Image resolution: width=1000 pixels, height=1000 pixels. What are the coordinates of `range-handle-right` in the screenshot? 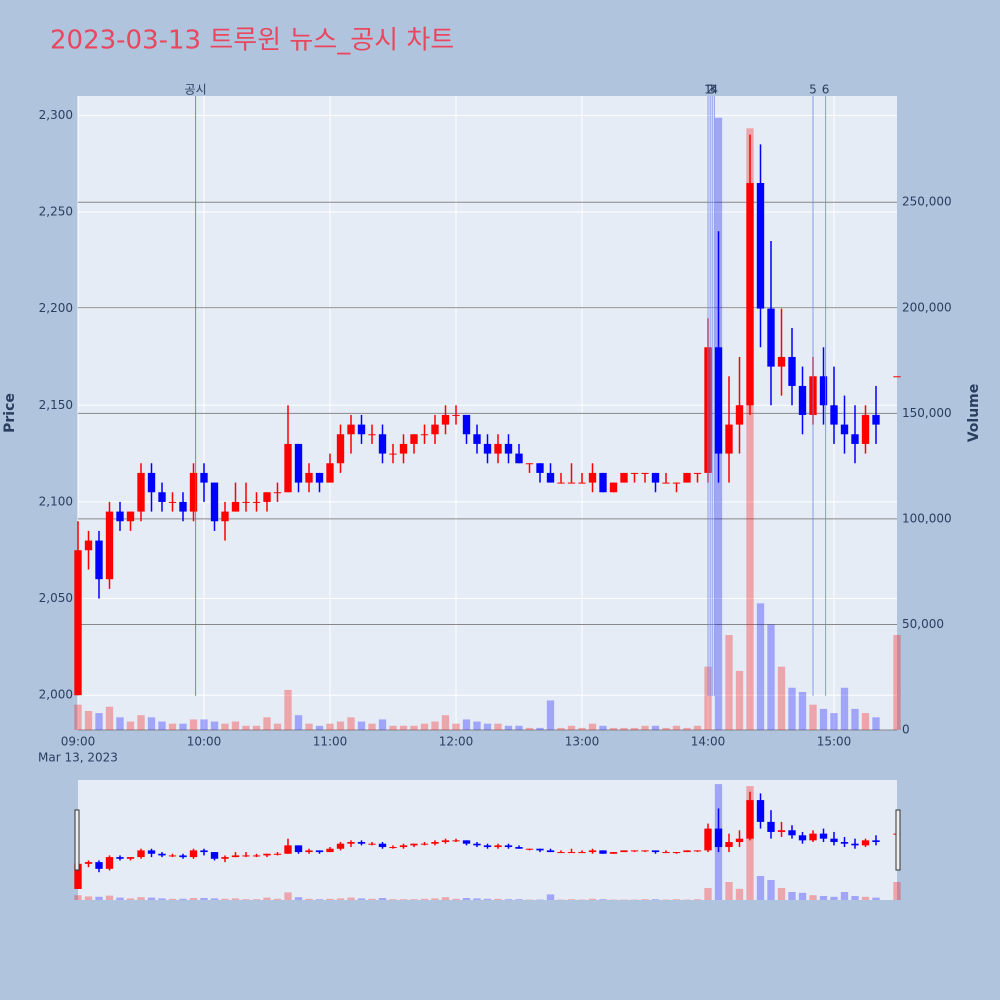 It's located at (898, 840).